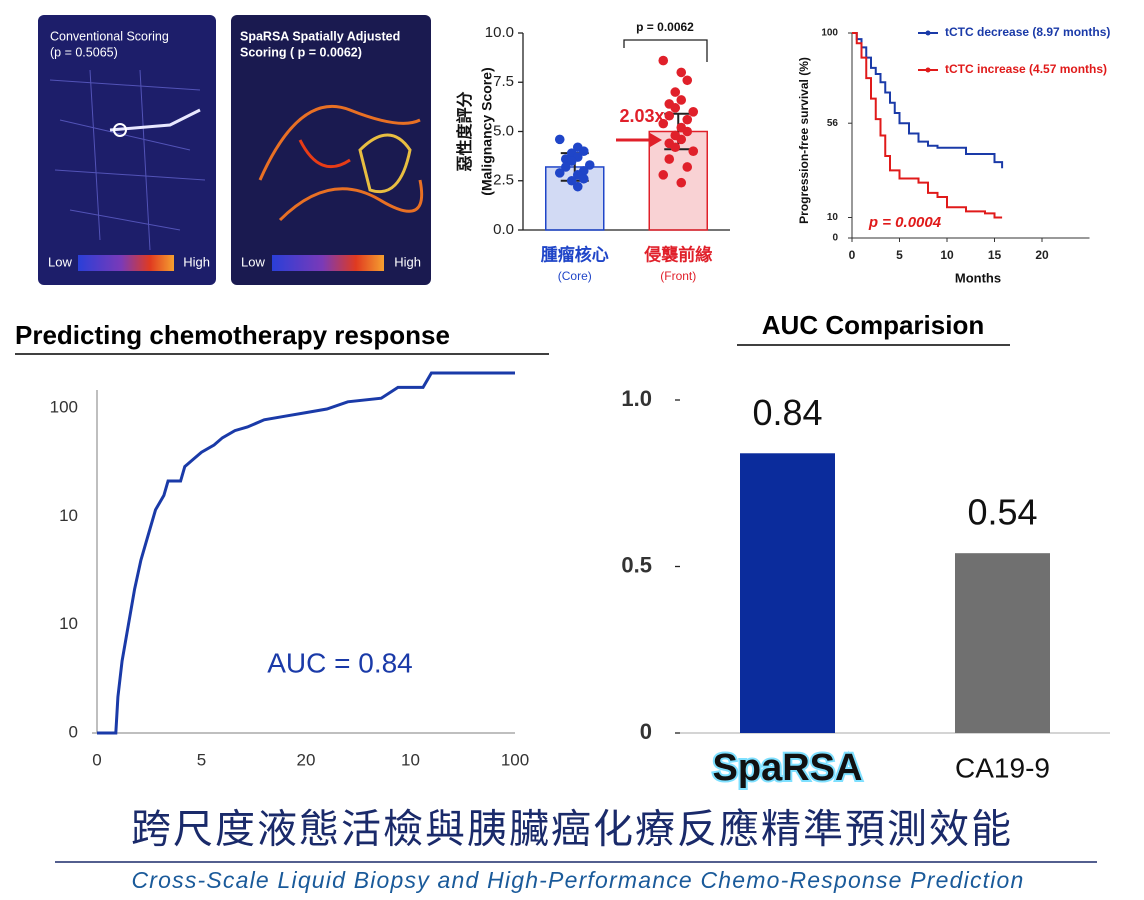  What do you see at coordinates (232, 335) in the screenshot?
I see `chart-title: Predicting chemotherapy response` at bounding box center [232, 335].